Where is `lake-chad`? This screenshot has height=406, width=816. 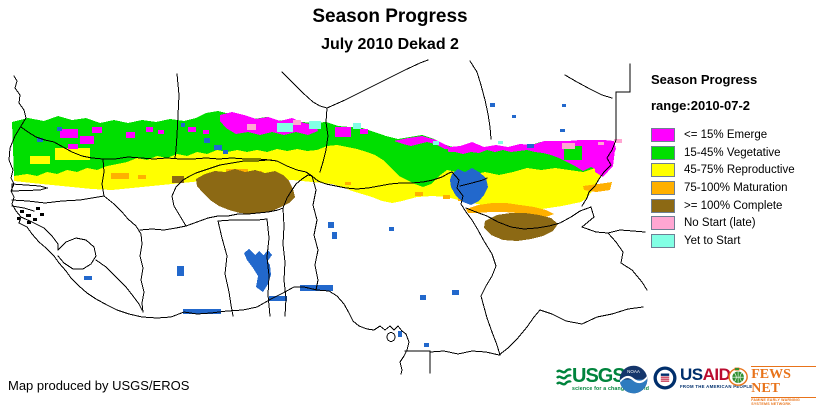
lake-chad is located at coordinates (469, 186).